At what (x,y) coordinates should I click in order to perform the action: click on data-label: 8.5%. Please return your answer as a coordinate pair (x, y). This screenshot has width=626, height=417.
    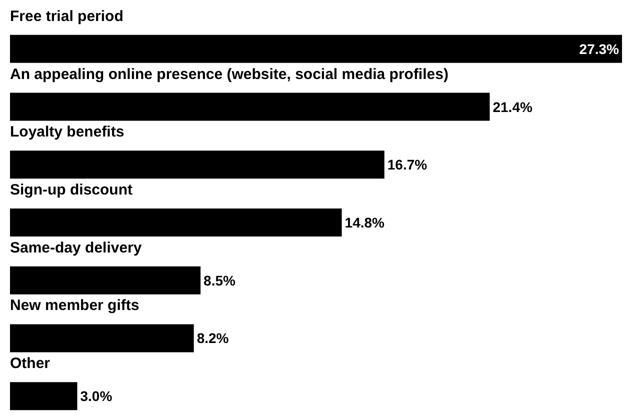
    Looking at the image, I should click on (220, 280).